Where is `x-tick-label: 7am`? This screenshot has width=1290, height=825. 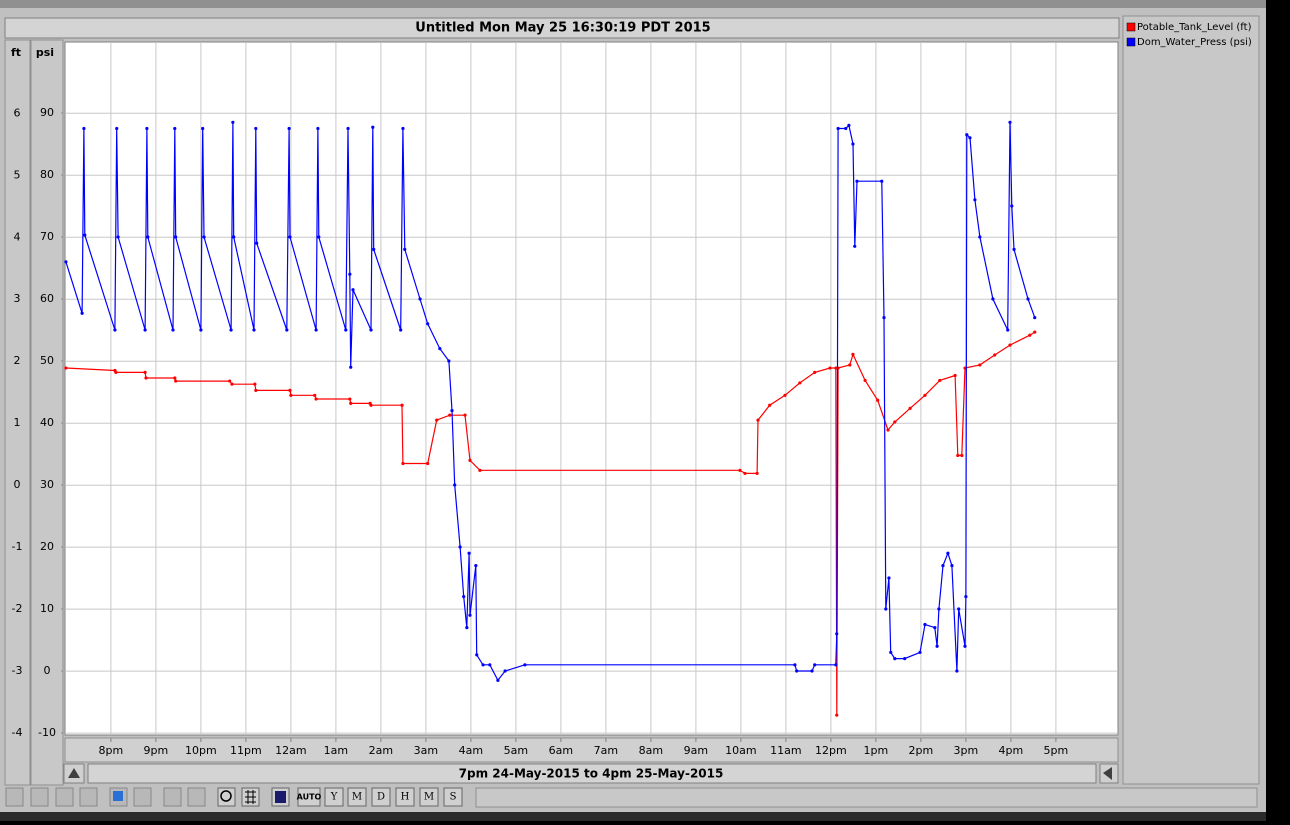 x-tick-label: 7am is located at coordinates (606, 750).